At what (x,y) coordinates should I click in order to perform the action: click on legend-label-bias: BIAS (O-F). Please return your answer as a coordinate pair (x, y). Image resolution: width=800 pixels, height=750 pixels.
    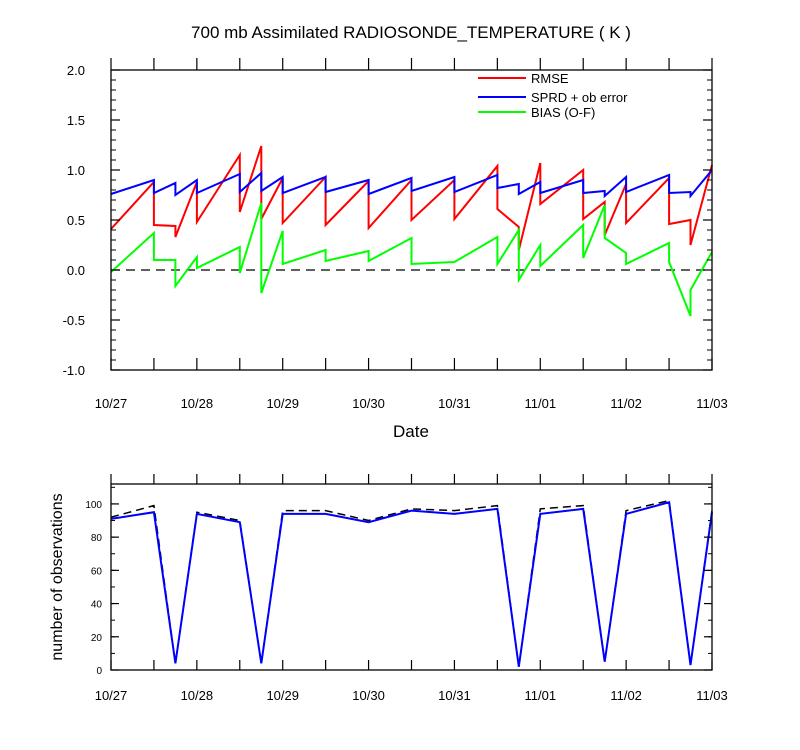
    Looking at the image, I should click on (563, 112).